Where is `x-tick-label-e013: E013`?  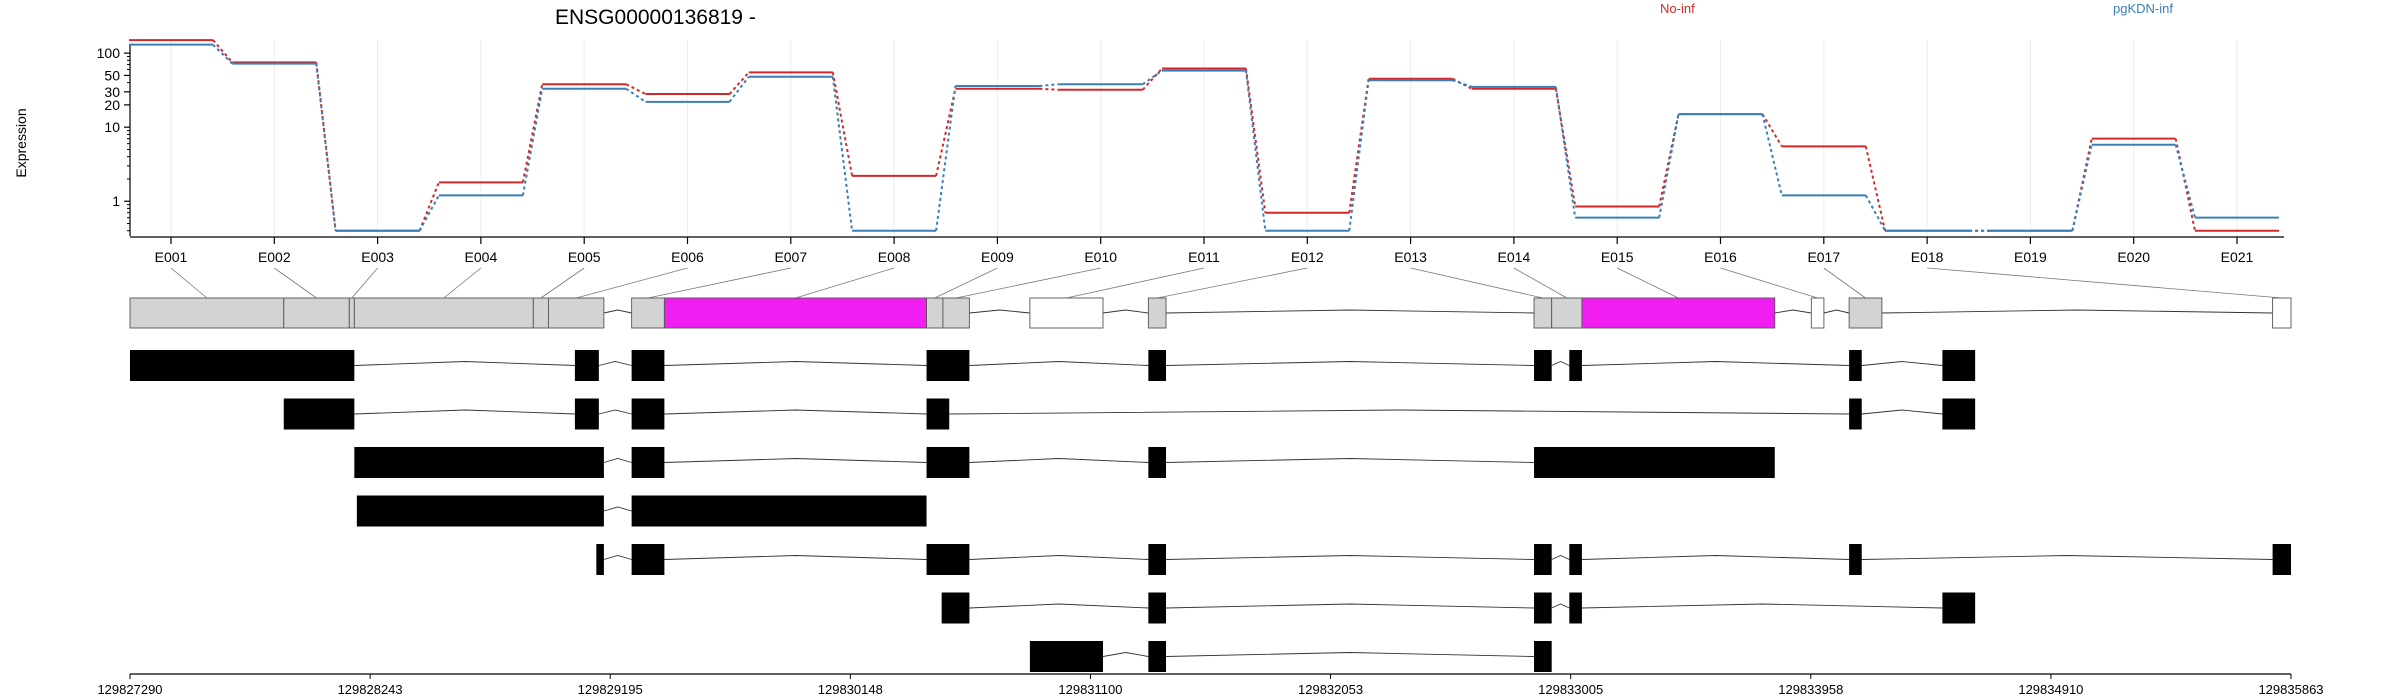
x-tick-label-e013: E013 is located at coordinates (1410, 257).